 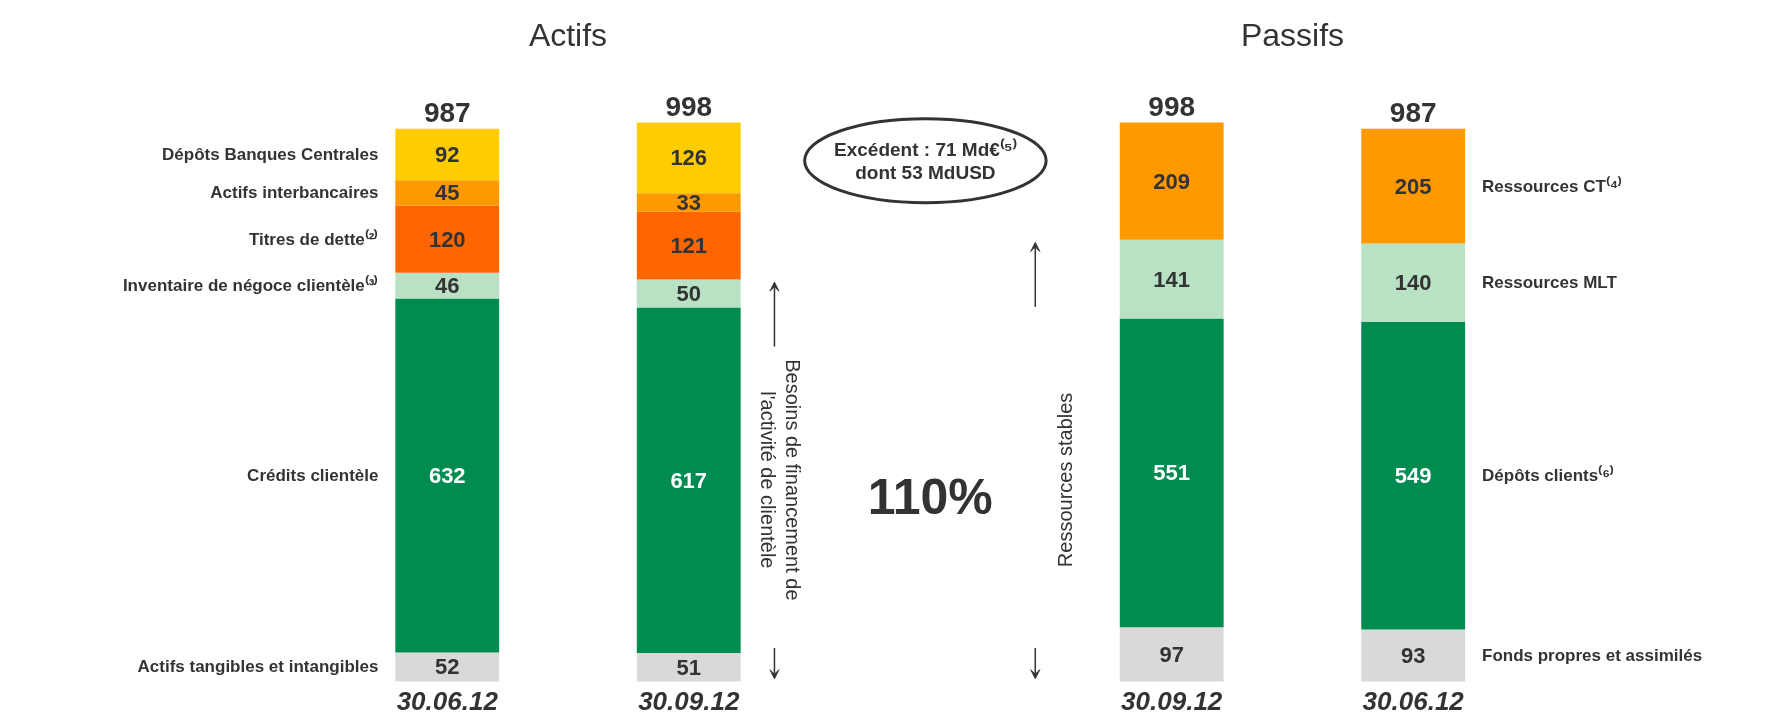 What do you see at coordinates (1172, 181) in the screenshot?
I see `data-label: 209` at bounding box center [1172, 181].